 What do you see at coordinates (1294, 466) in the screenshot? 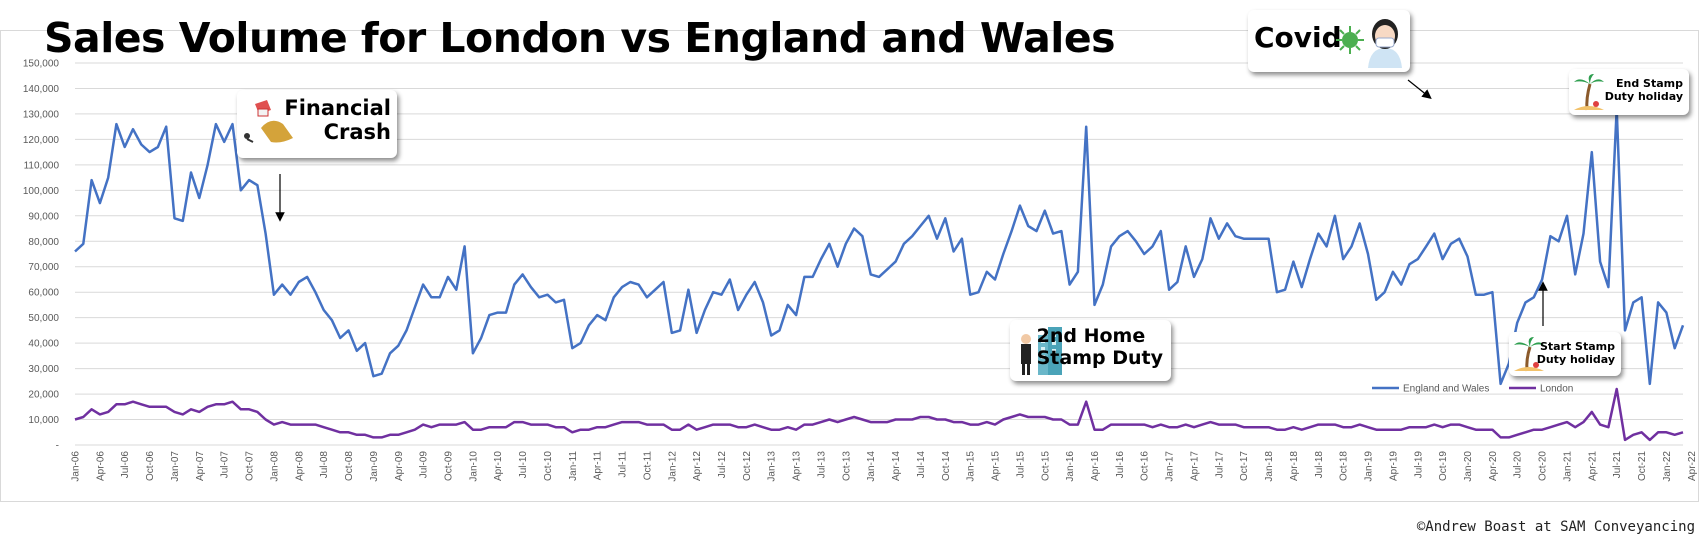
I see `x-tick-label: Apr-18` at bounding box center [1294, 466].